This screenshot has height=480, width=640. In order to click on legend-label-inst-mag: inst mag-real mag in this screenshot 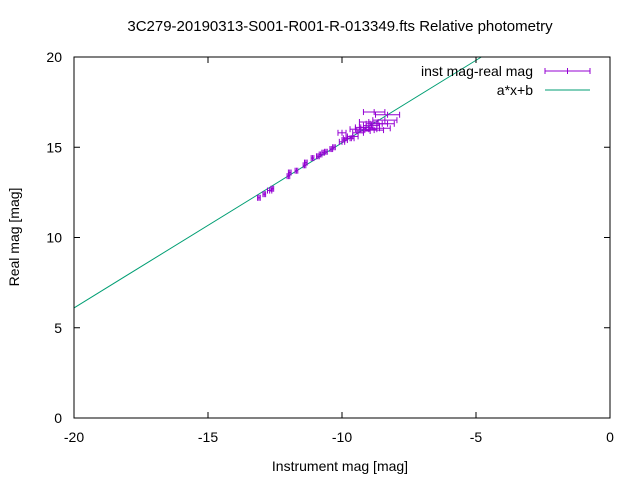, I will do `click(477, 71)`.